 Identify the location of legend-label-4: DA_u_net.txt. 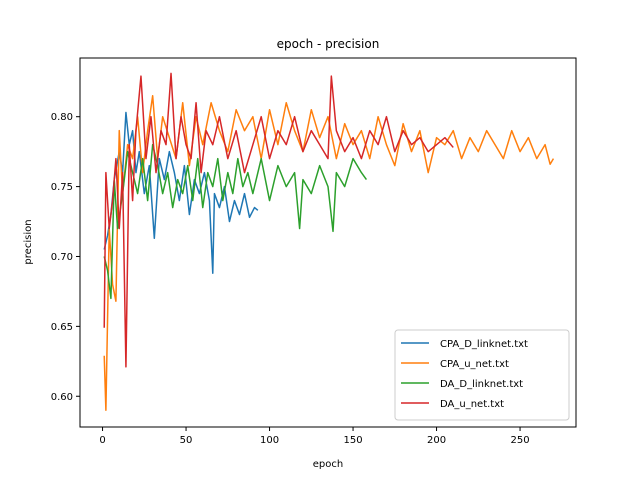
(472, 404).